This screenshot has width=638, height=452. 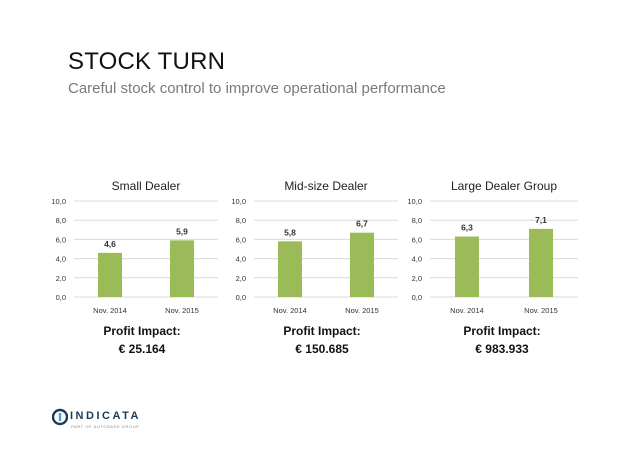 I want to click on bar-value-label: 6,7, so click(x=362, y=224).